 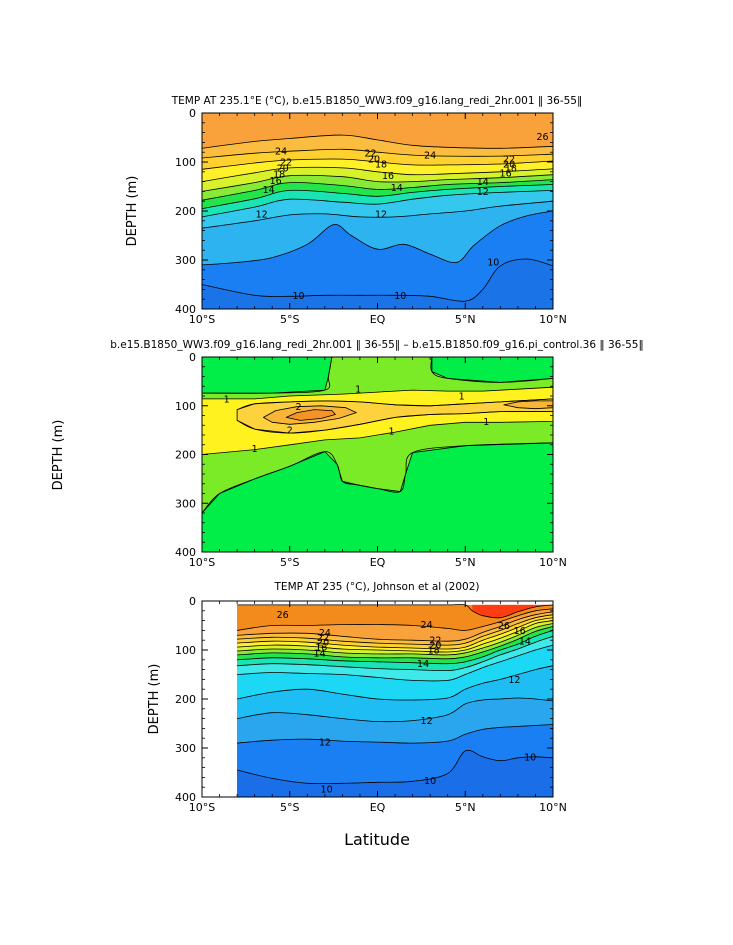 I want to click on contour-label: 24, so click(x=281, y=152).